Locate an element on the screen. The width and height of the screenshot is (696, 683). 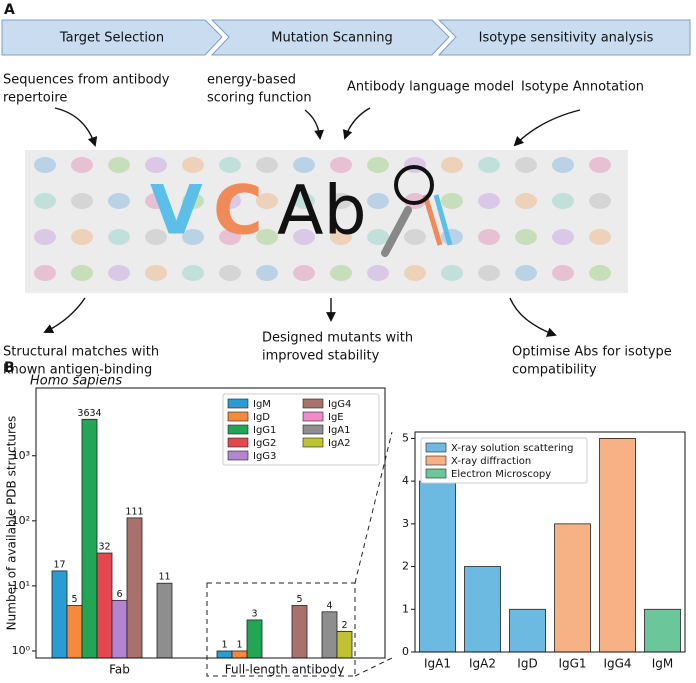
value-label: 17 is located at coordinates (59, 564).